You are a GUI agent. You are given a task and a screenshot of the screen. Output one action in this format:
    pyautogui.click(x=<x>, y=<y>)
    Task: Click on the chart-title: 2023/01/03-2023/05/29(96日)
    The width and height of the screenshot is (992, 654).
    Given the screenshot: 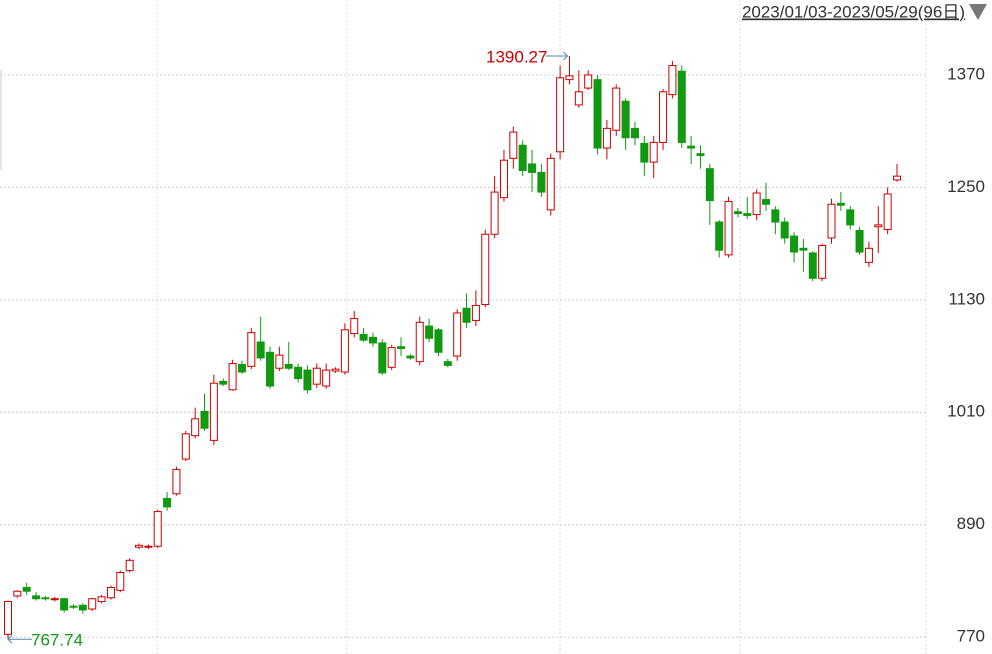 What is the action you would take?
    pyautogui.click(x=853, y=11)
    